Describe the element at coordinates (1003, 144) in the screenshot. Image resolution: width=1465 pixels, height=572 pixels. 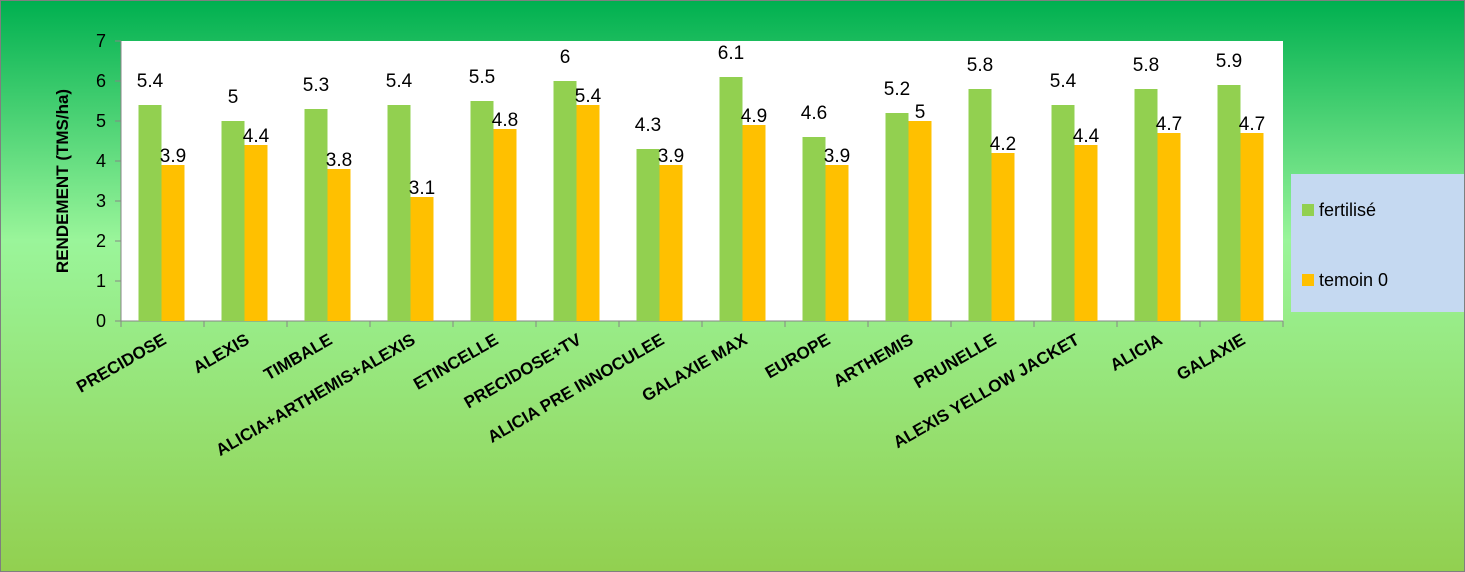
I see `data-label-temoin: 4.2` at that location.